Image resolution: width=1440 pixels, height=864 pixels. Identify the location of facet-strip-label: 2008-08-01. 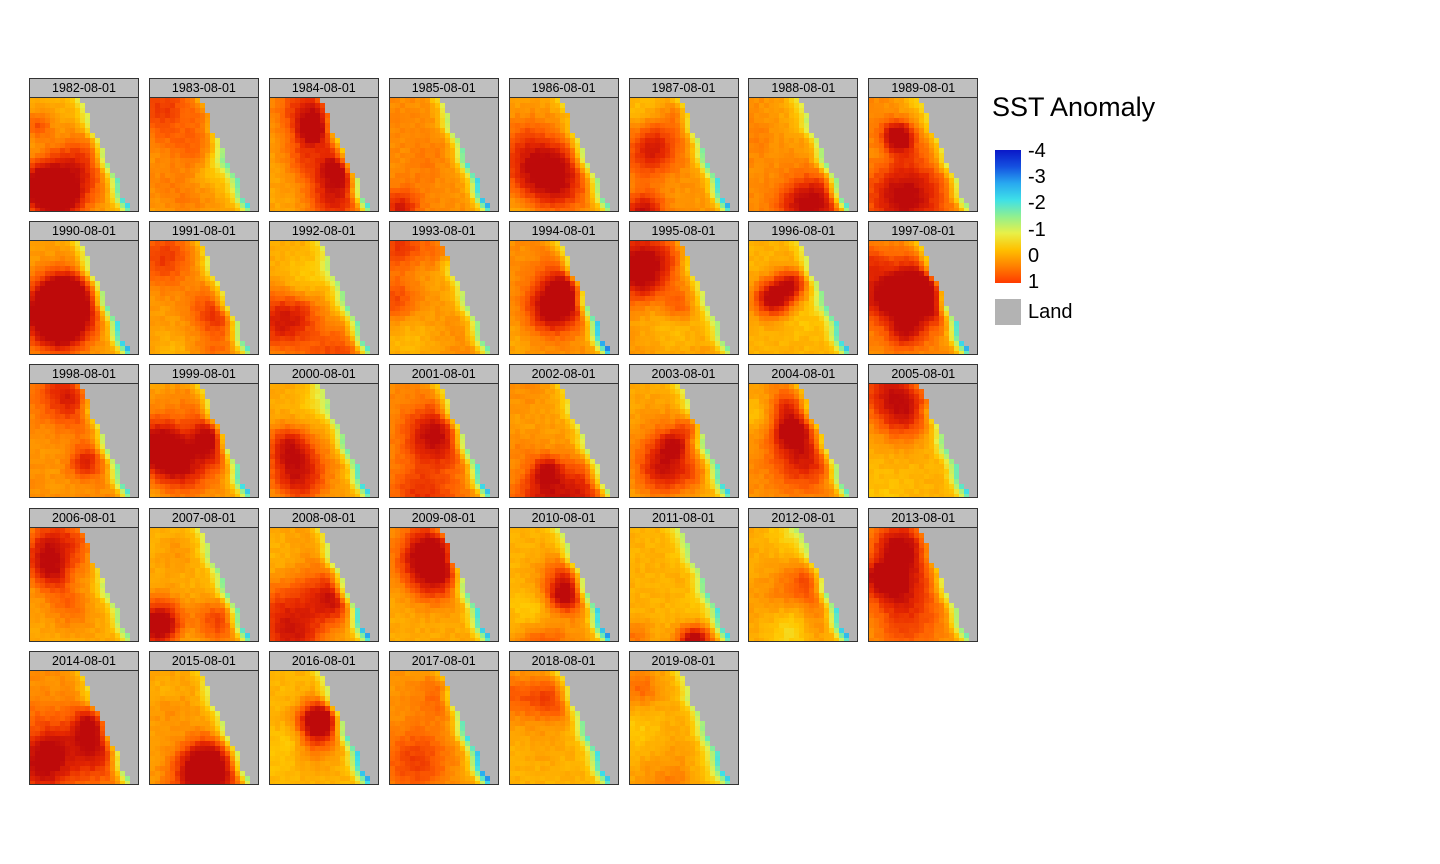
(323, 517).